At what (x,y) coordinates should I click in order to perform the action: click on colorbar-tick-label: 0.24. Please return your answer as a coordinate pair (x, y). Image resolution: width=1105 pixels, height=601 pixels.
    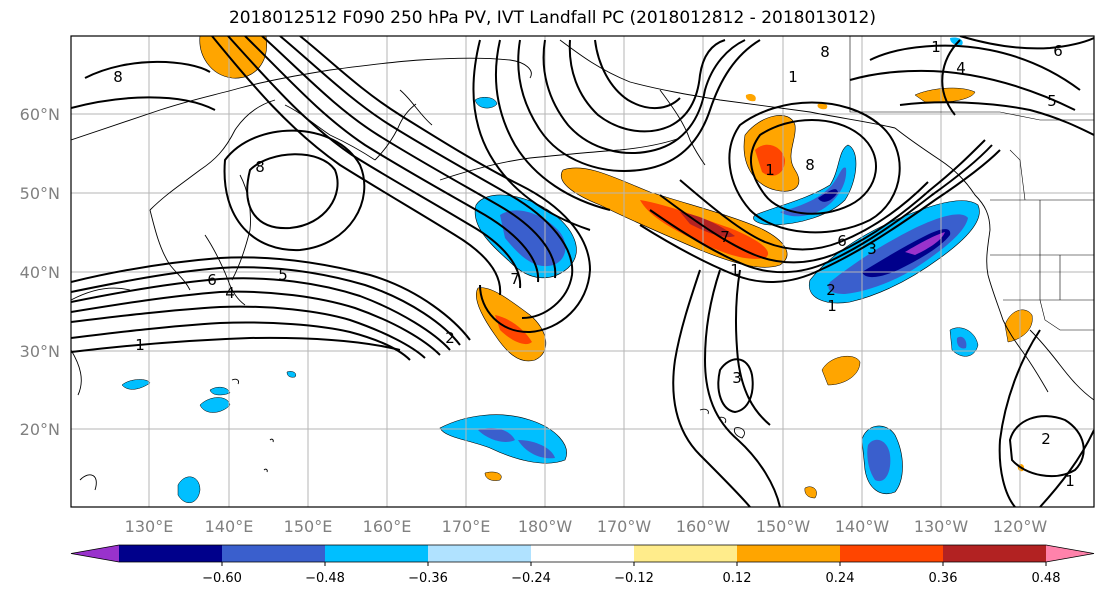
    Looking at the image, I should click on (840, 578).